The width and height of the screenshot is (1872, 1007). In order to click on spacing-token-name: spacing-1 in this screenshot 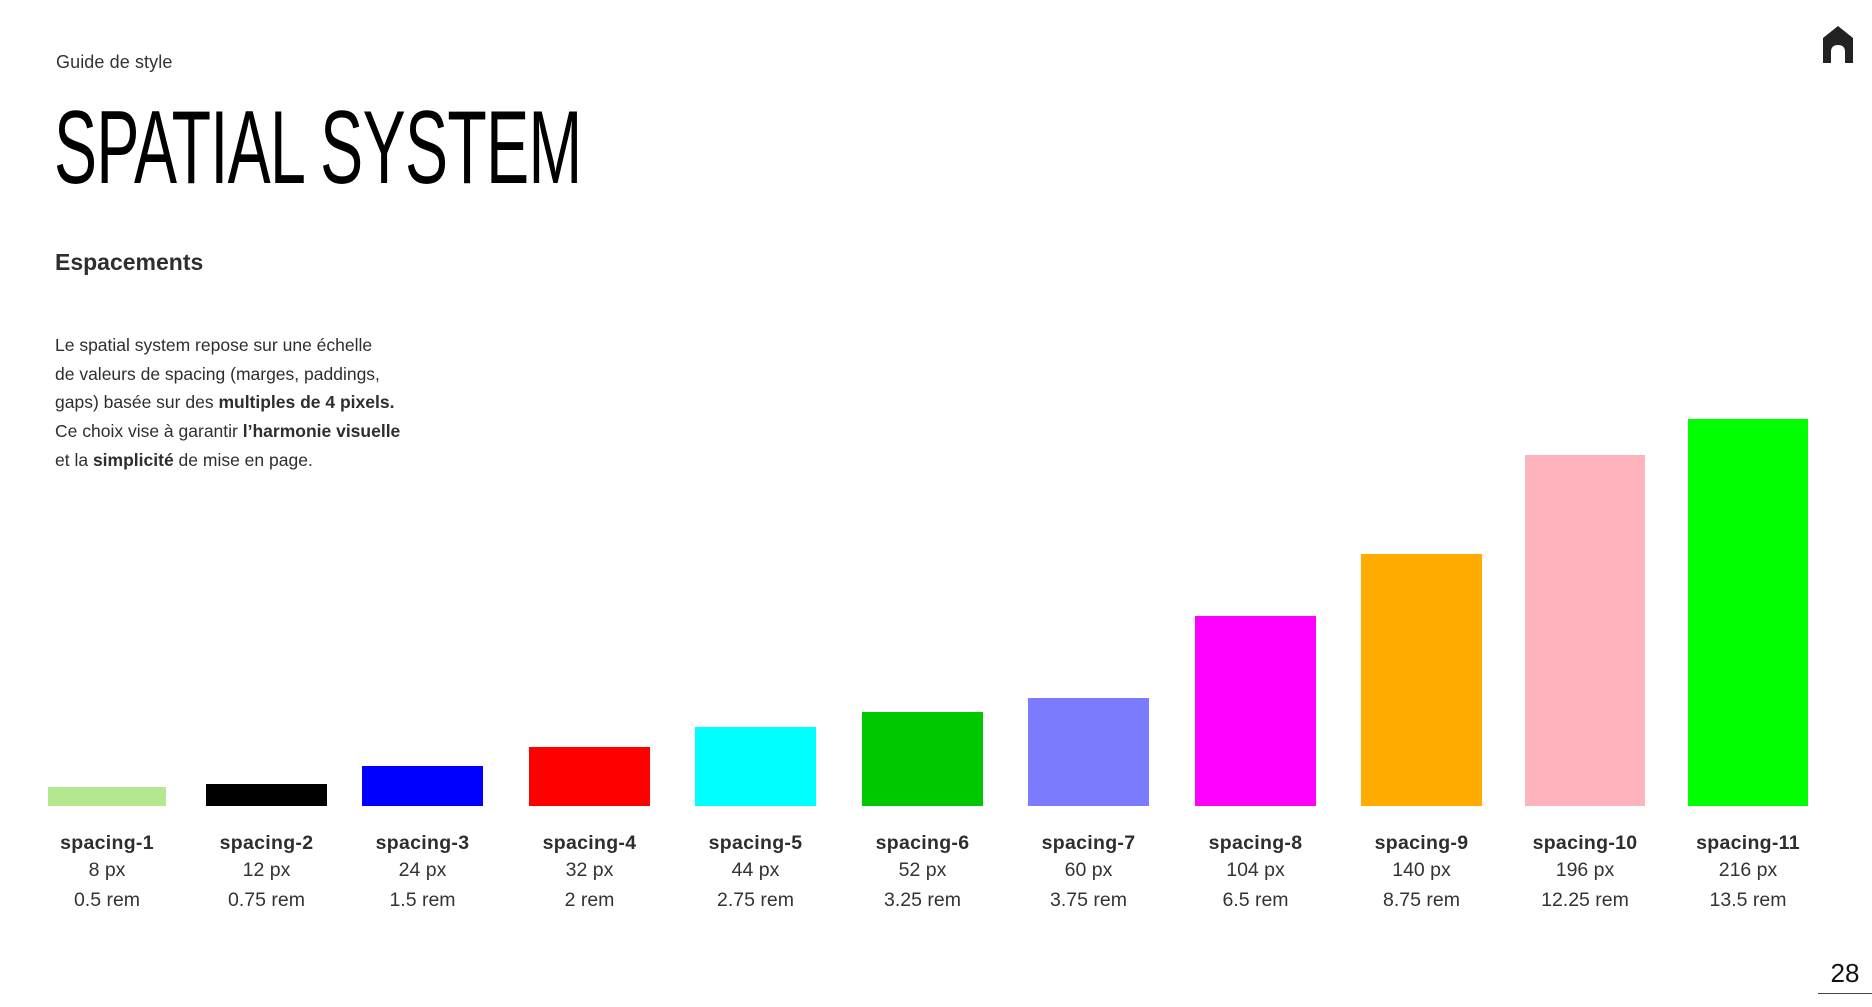, I will do `click(107, 843)`.